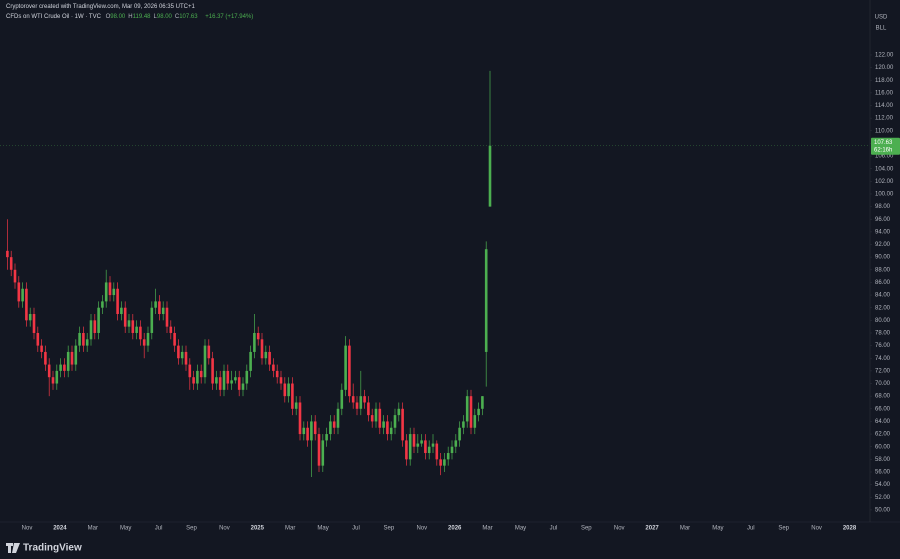 The width and height of the screenshot is (900, 559). I want to click on y-tick-label: 74.00, so click(883, 359).